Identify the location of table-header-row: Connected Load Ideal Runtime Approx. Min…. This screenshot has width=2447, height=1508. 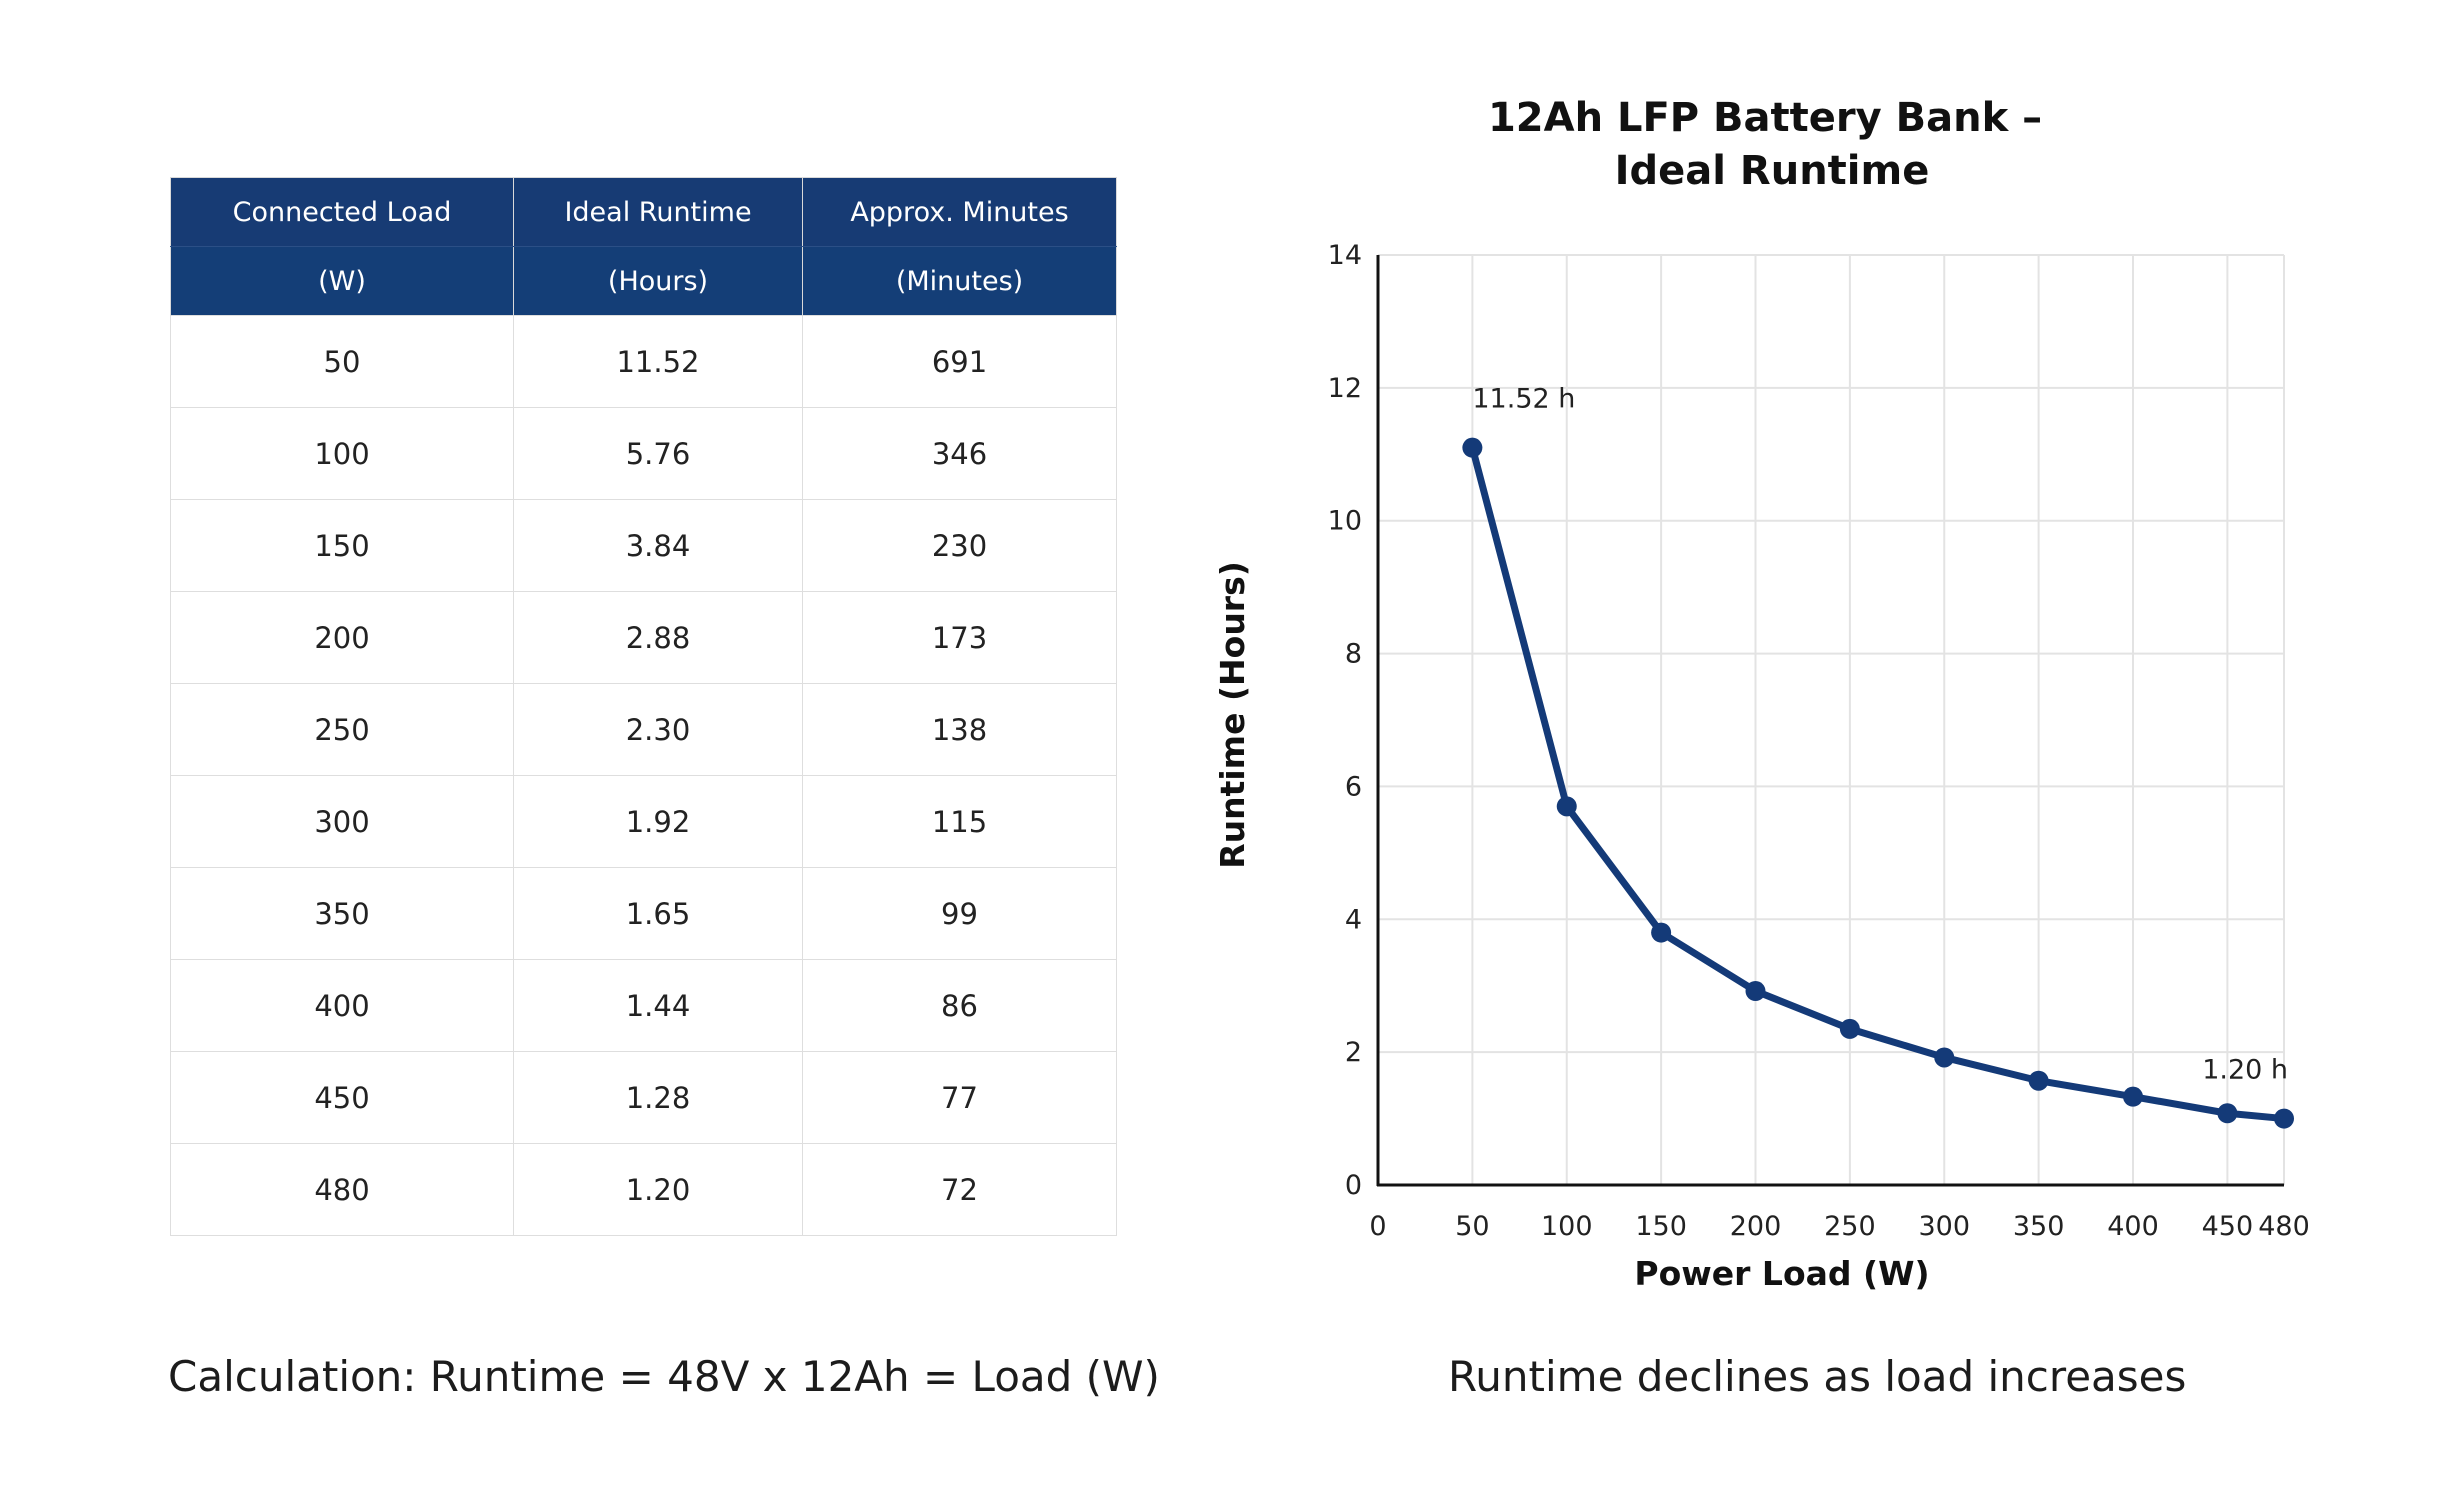
(643, 212).